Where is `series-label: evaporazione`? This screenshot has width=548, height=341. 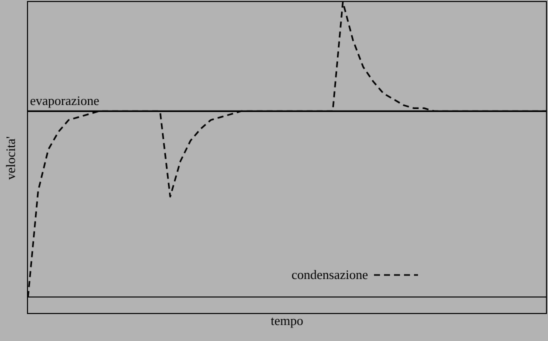
series-label: evaporazione is located at coordinates (65, 100).